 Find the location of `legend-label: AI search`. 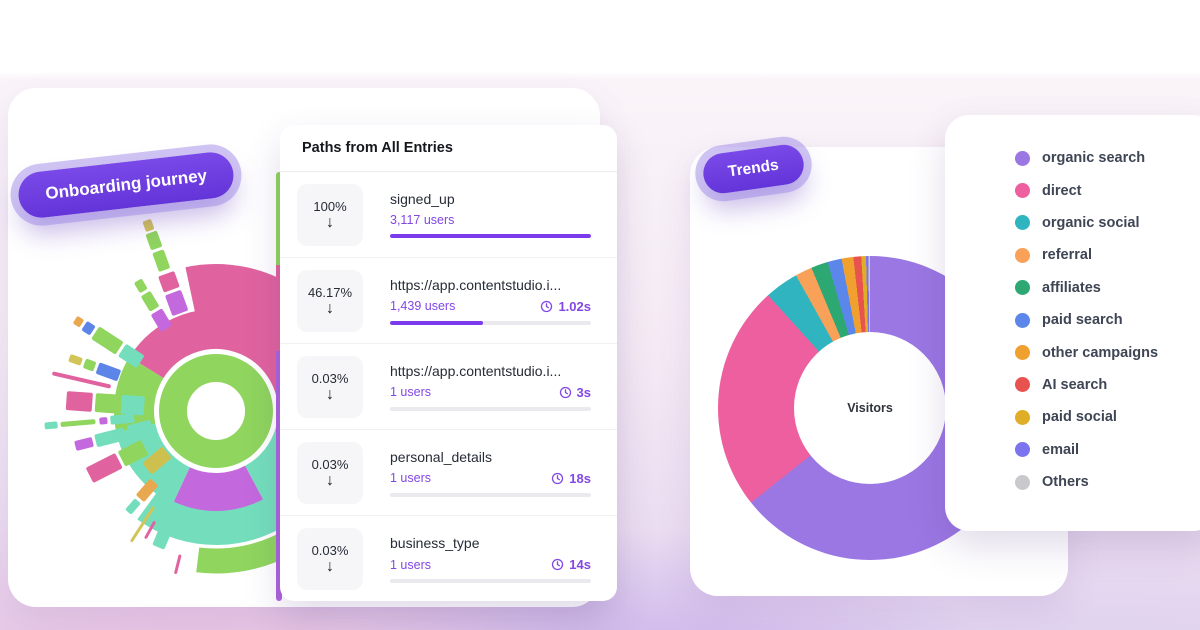

legend-label: AI search is located at coordinates (1075, 384).